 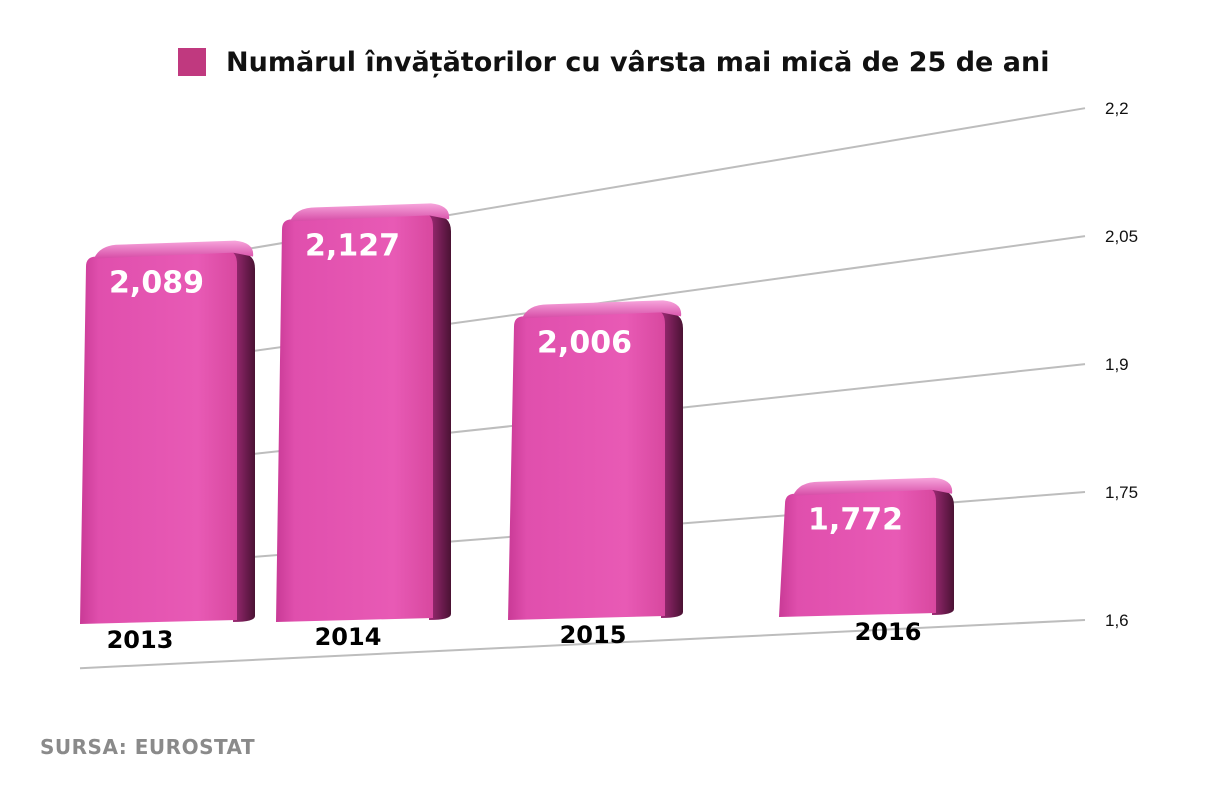 I want to click on bar-2013: 2,089, so click(x=167, y=432).